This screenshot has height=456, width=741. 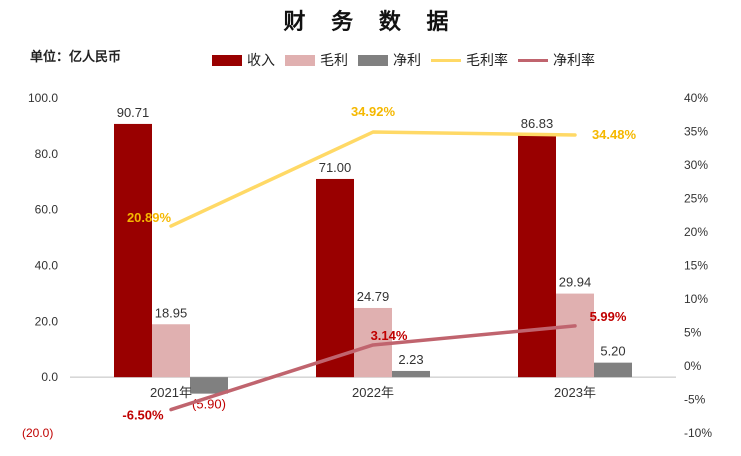 I want to click on gross-profit-label: 29.94, so click(x=575, y=282).